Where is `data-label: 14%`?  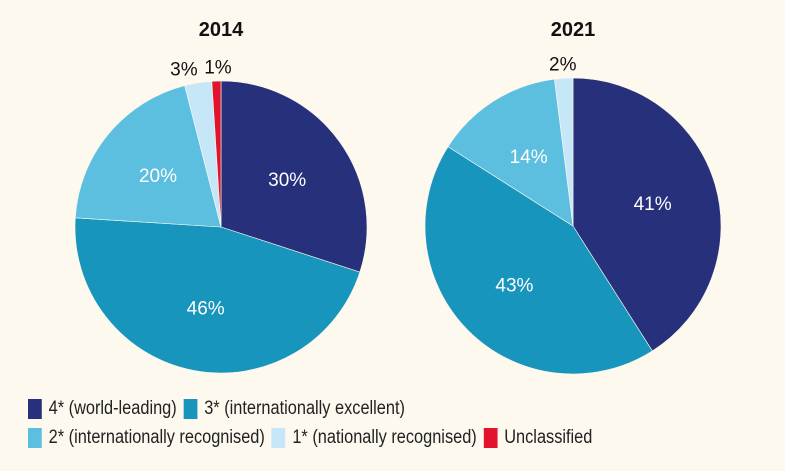 data-label: 14% is located at coordinates (529, 157).